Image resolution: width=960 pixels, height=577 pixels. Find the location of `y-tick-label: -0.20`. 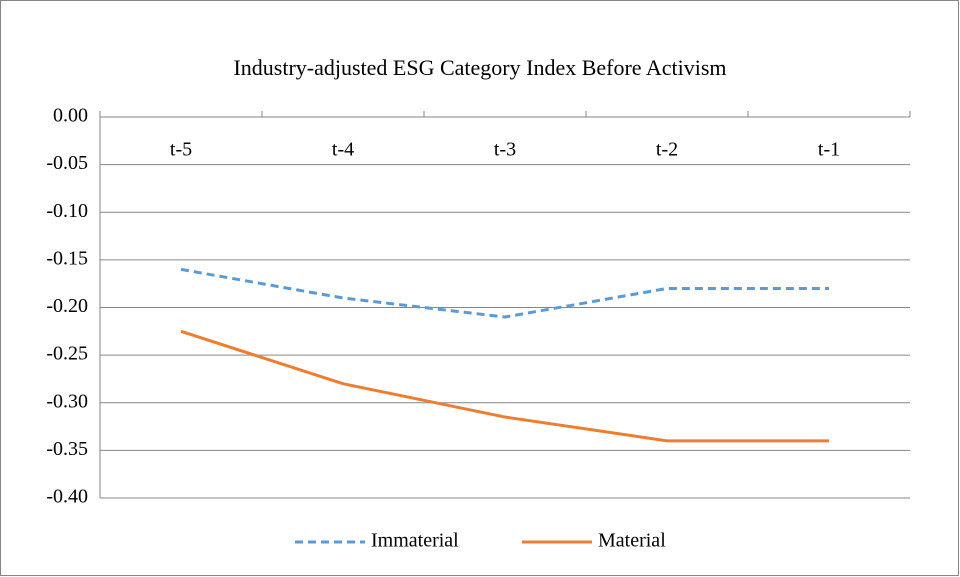

y-tick-label: -0.20 is located at coordinates (67, 306).